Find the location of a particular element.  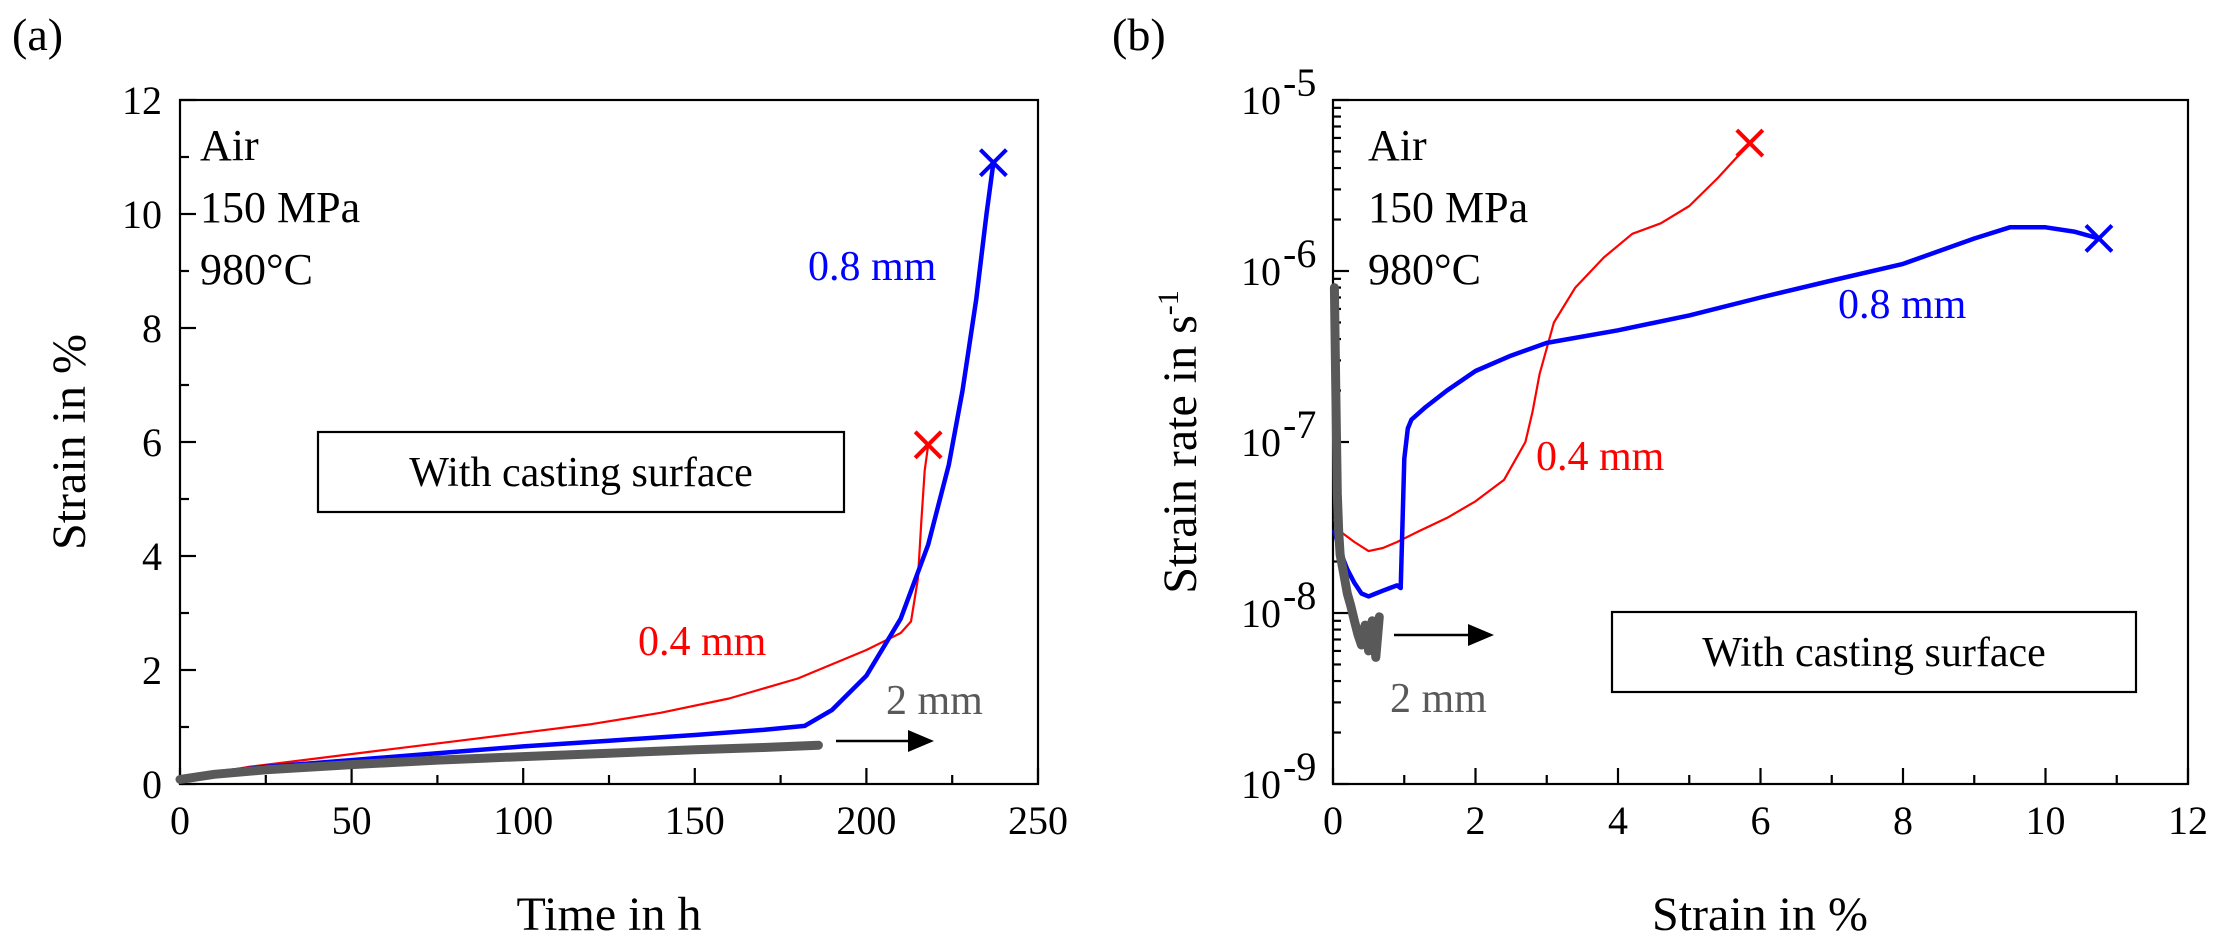

panel-a-annotation-temperature: 980°C is located at coordinates (256, 269).